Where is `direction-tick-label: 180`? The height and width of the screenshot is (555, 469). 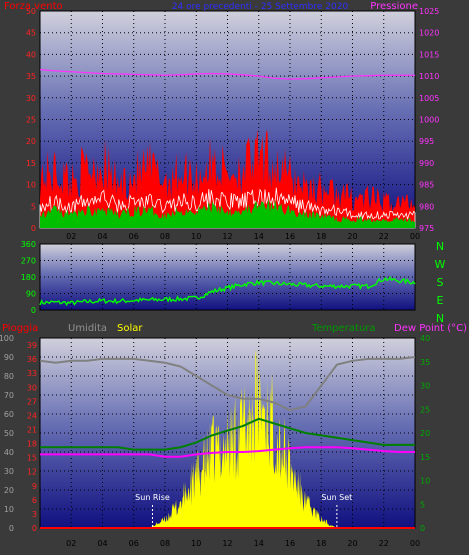 direction-tick-label: 180 is located at coordinates (28, 277).